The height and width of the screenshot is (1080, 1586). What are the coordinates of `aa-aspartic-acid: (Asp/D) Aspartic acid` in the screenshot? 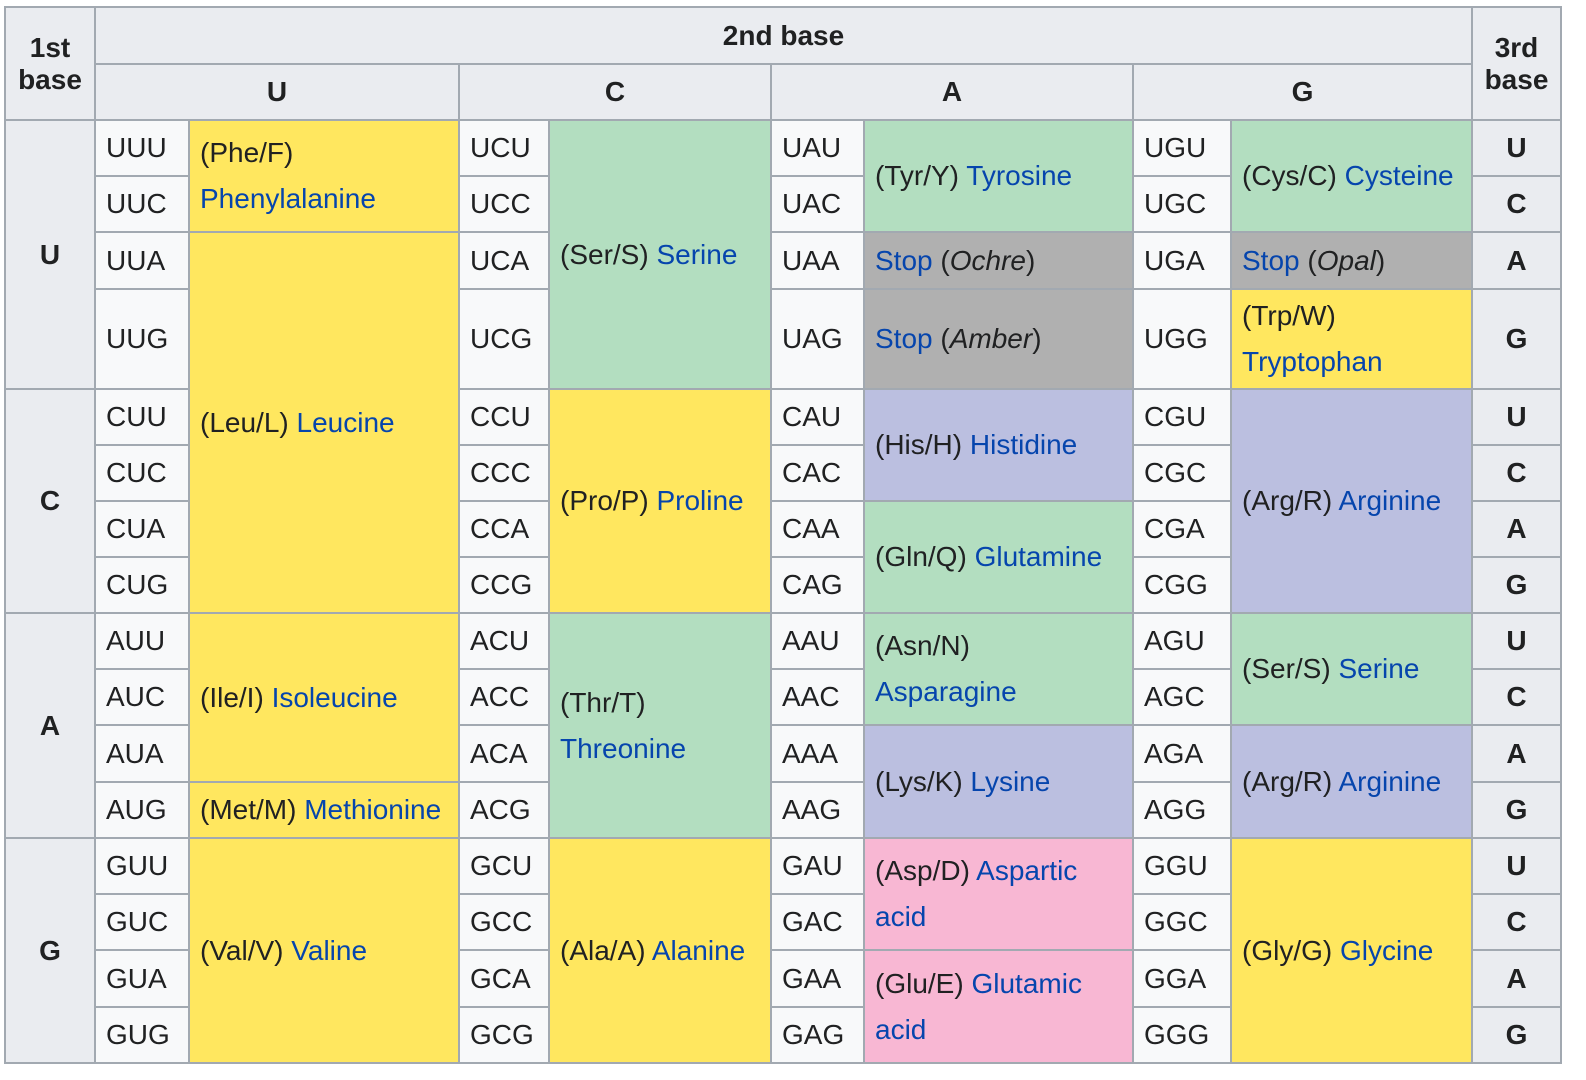 It's located at (998, 894).